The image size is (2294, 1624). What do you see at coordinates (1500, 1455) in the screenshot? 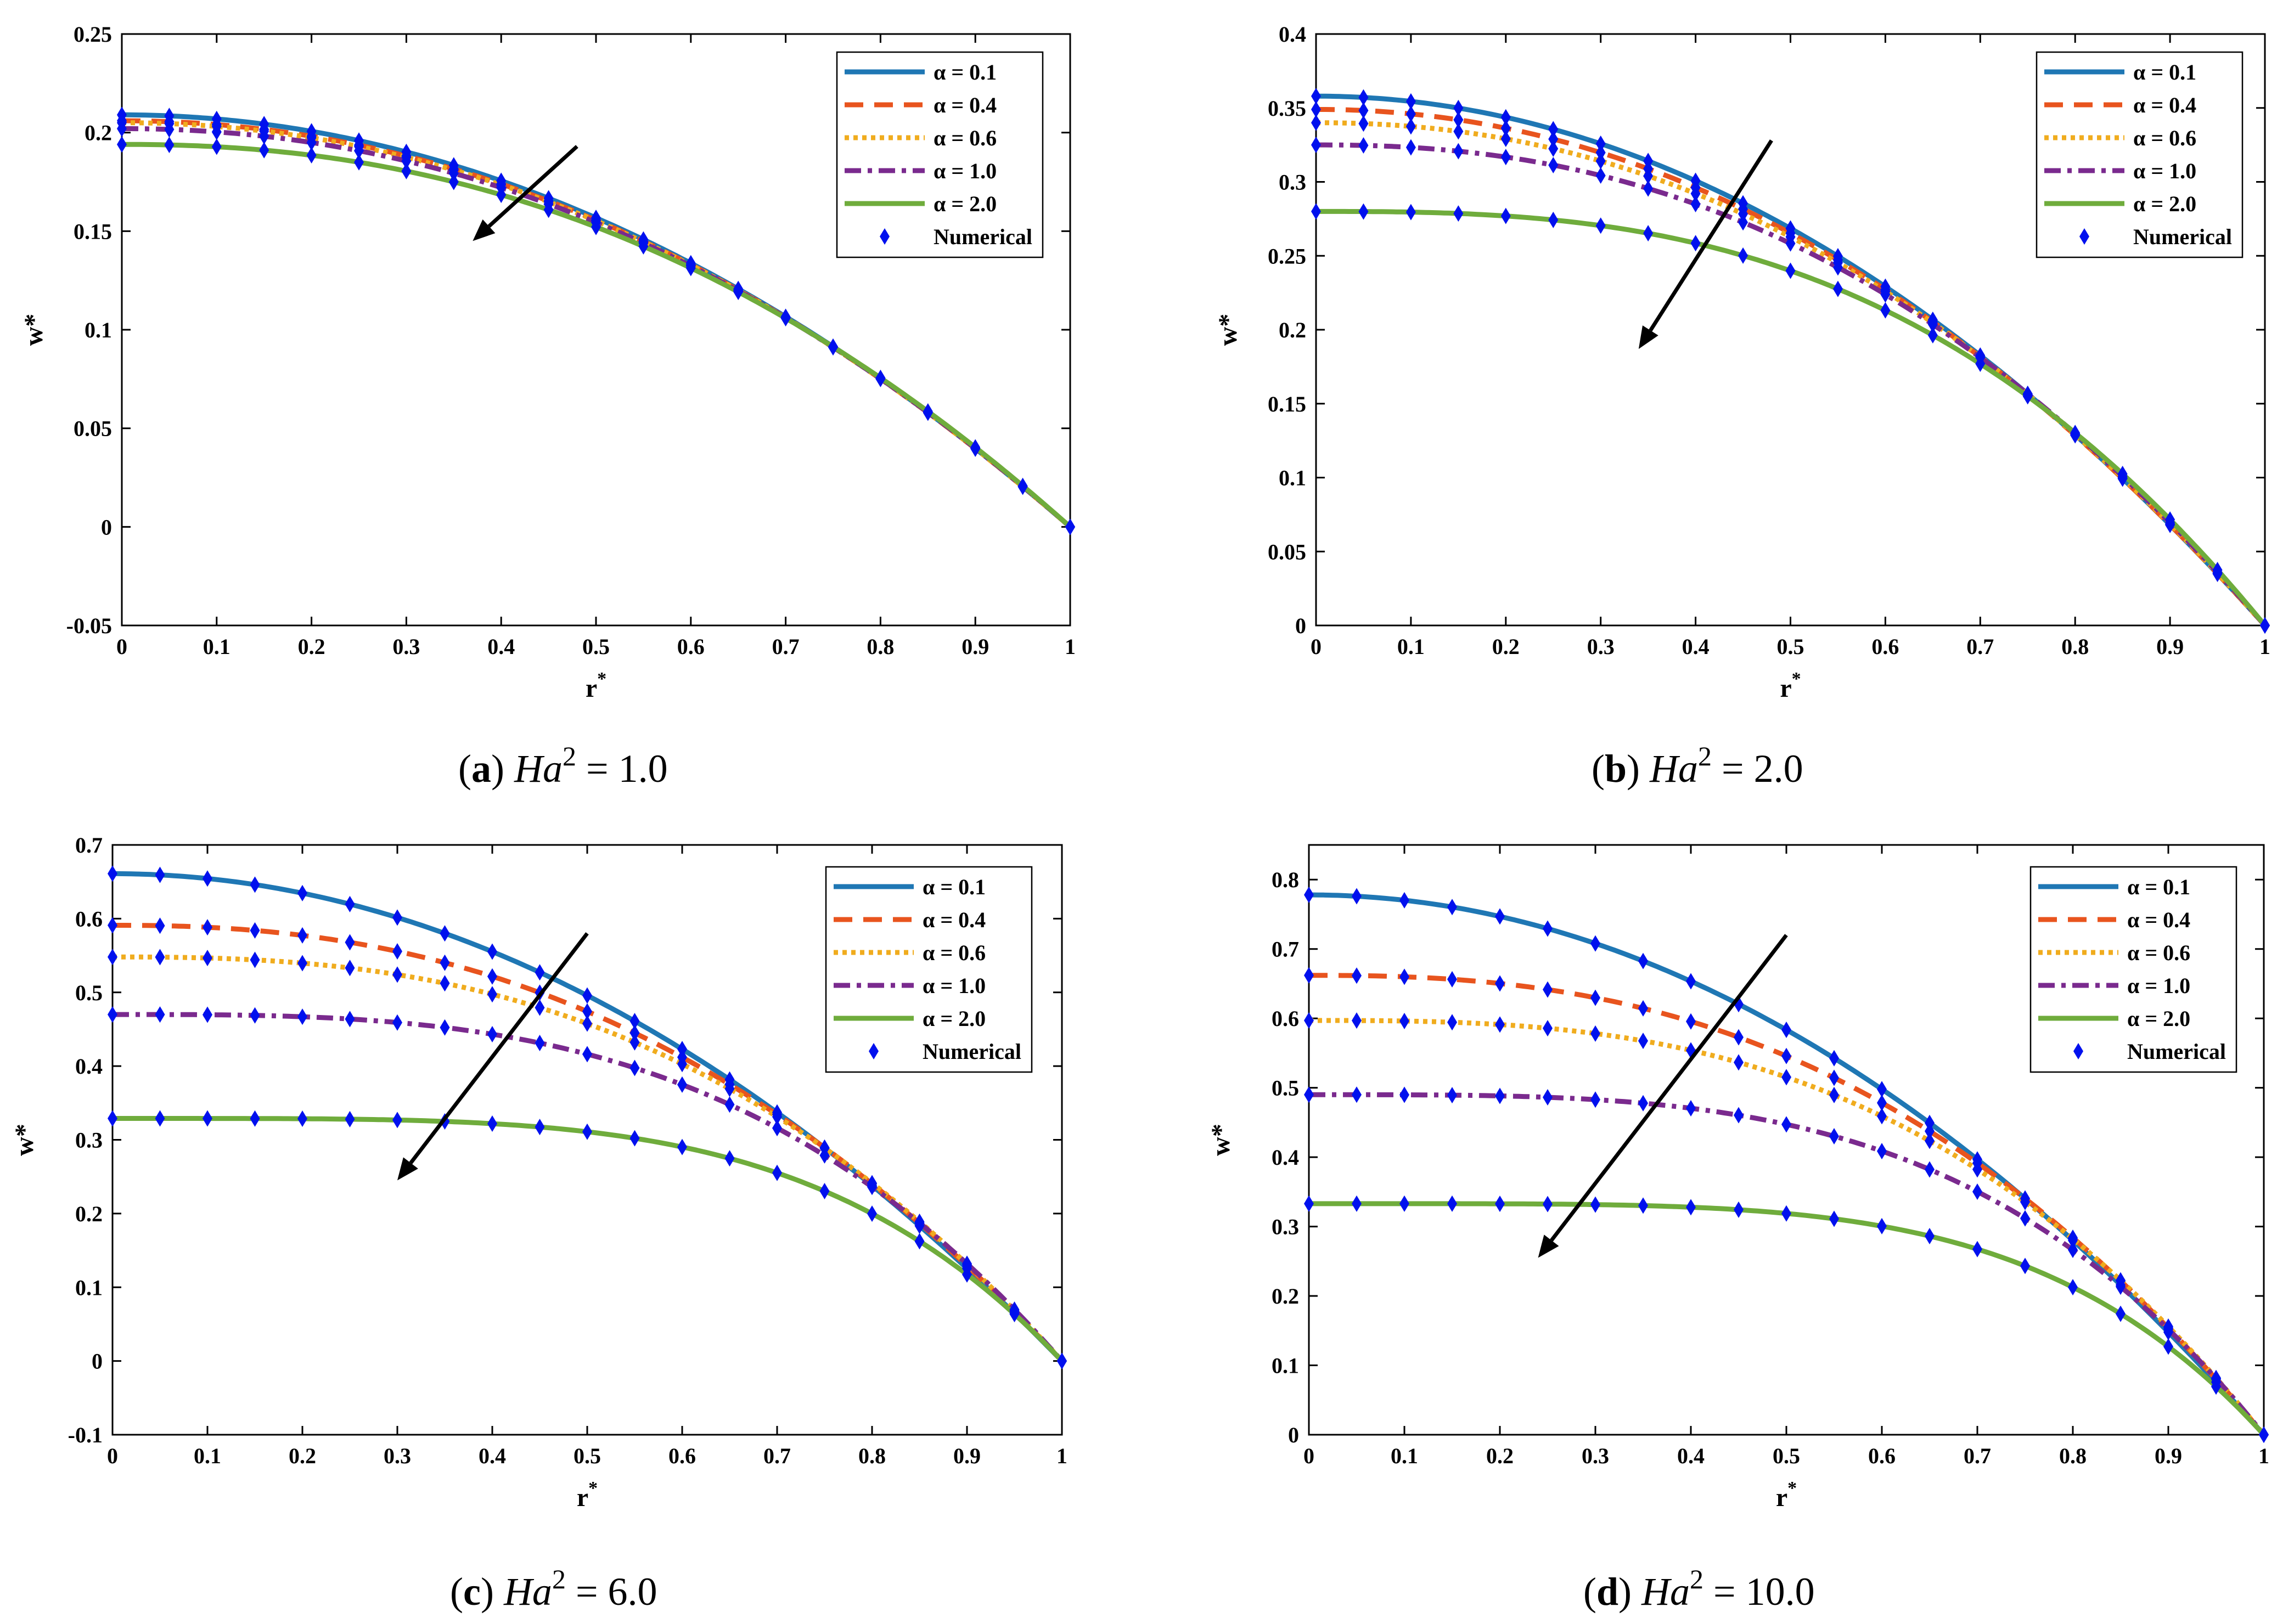
I see `x-tick-label: 0.2` at bounding box center [1500, 1455].